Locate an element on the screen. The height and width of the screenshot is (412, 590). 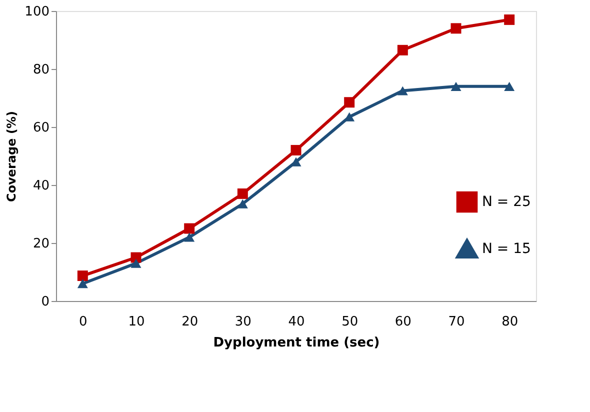
x-tick-label: 20 is located at coordinates (190, 322).